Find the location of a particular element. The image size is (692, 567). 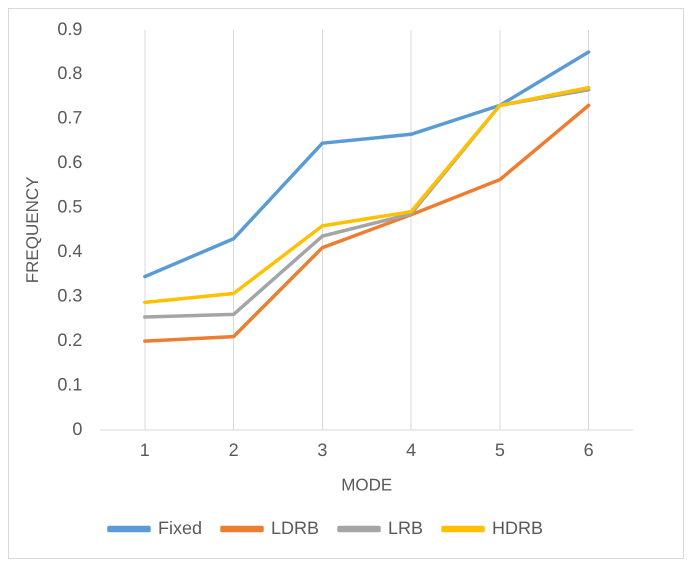

y-tick-label: 0.4 is located at coordinates (69, 251).